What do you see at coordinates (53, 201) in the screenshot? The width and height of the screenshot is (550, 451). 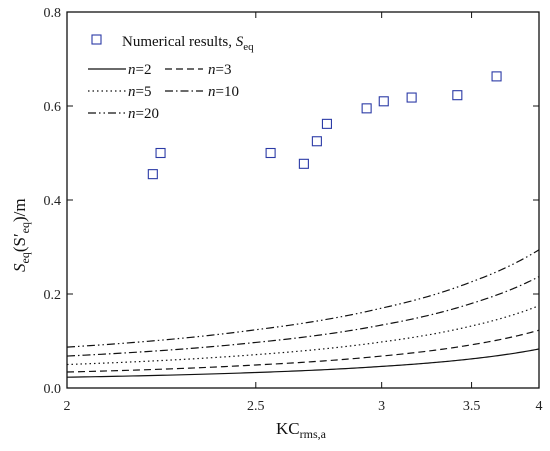 I see `y-tick-label: 0.4` at bounding box center [53, 201].